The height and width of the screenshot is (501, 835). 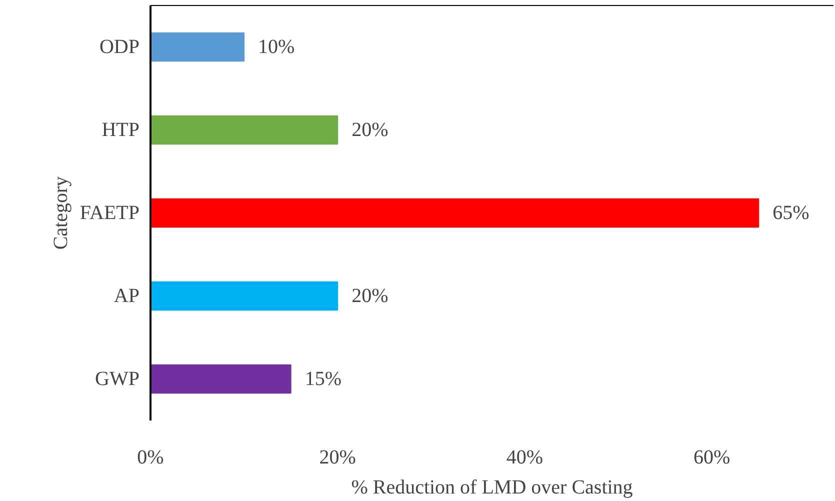 I want to click on y-tick-label: HTP, so click(x=121, y=130).